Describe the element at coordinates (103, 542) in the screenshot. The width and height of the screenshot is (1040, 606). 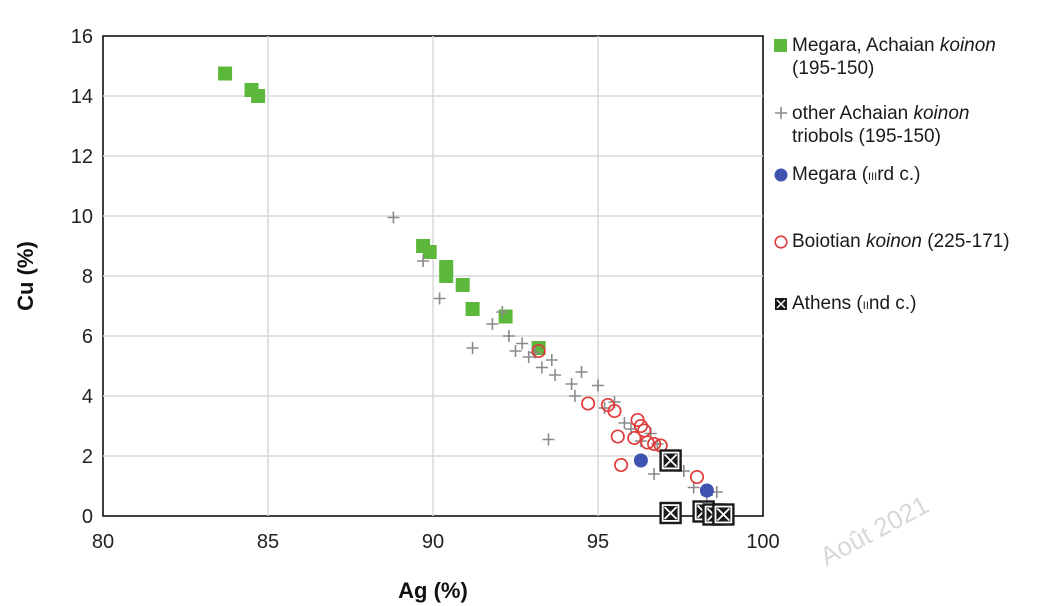
I see `x-tick-label: 80` at that location.